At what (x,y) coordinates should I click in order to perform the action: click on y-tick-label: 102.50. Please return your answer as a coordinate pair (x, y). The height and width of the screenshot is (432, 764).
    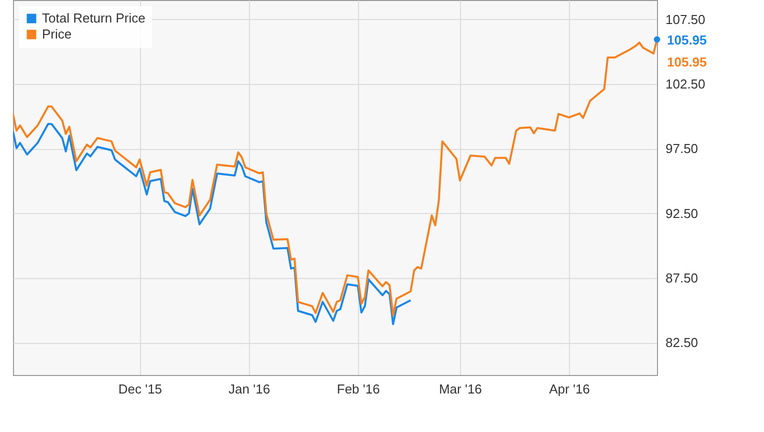
    Looking at the image, I should click on (686, 84).